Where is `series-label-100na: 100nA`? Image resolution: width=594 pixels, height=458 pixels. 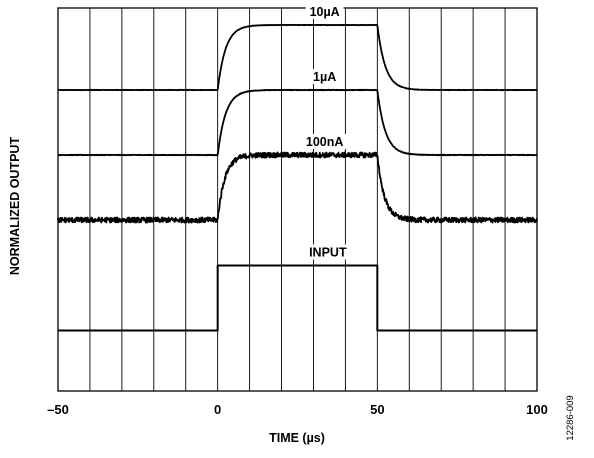 series-label-100na: 100nA is located at coordinates (325, 142).